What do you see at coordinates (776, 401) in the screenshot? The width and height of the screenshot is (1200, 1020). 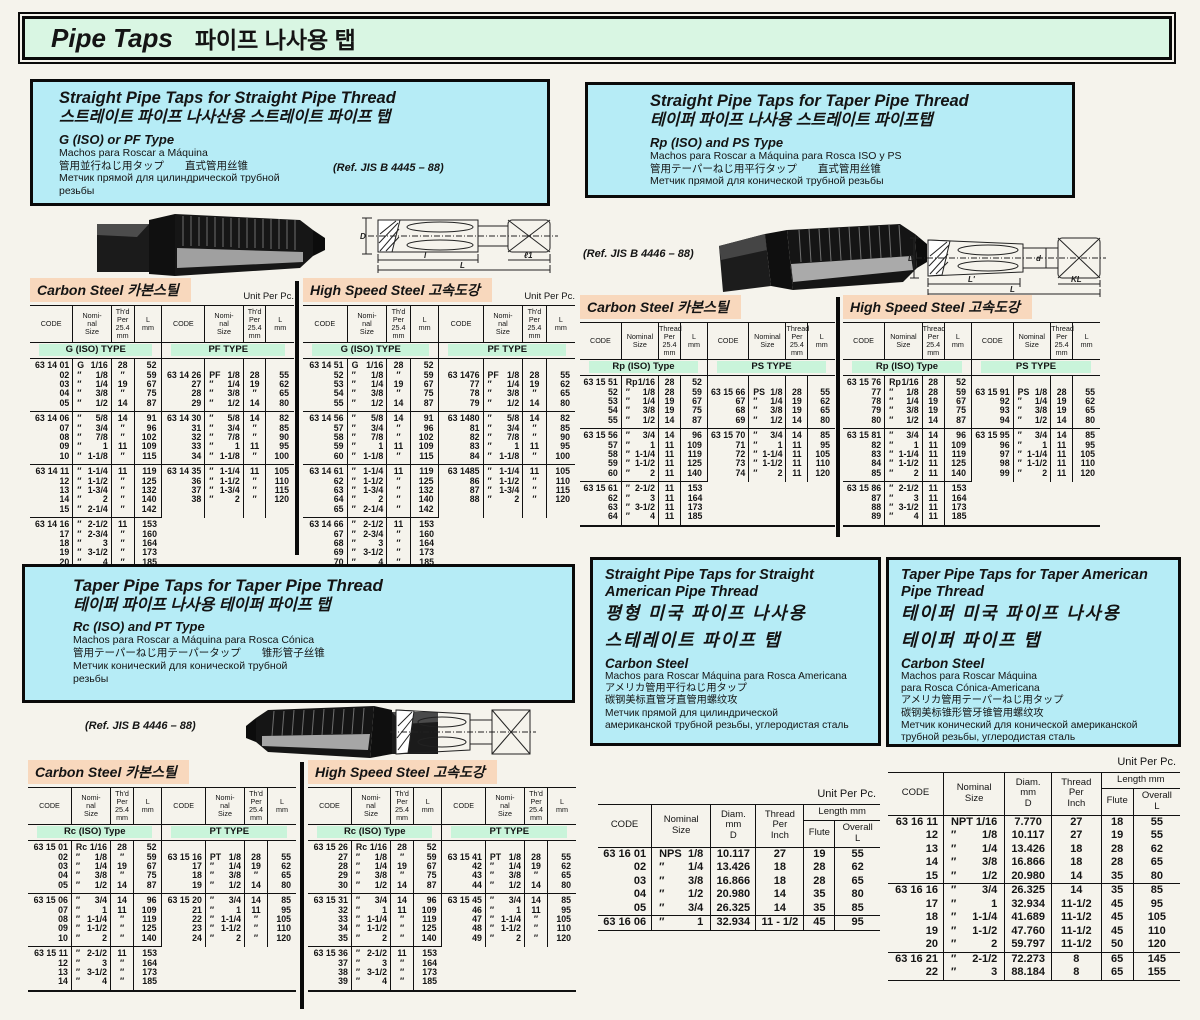 I see `span: 1/4` at bounding box center [776, 401].